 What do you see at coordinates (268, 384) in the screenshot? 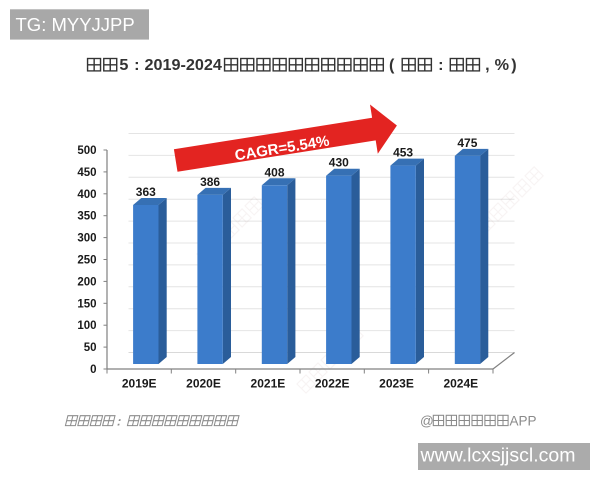
I see `svg-text: 2021E` at bounding box center [268, 384].